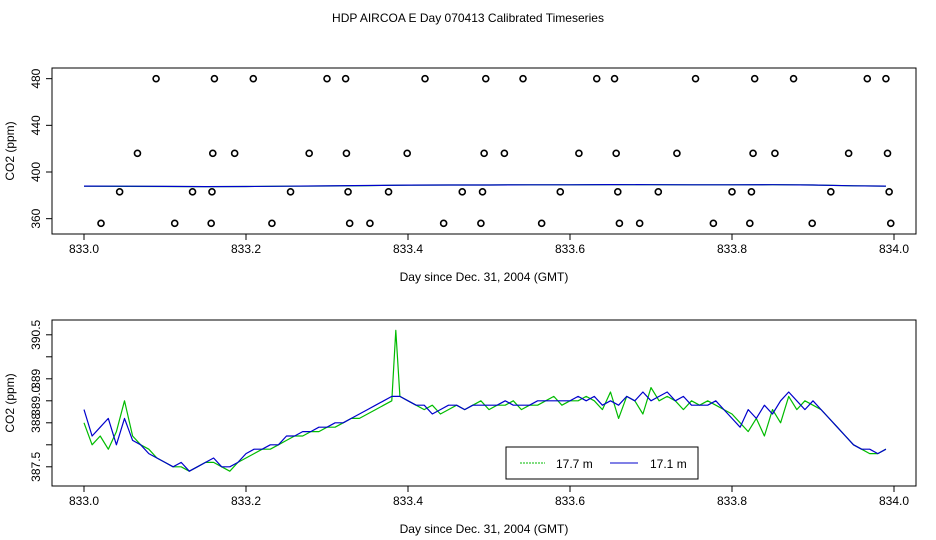 The image size is (936, 540). What do you see at coordinates (602, 463) in the screenshot?
I see `legend: 17.7 m 17.1 m` at bounding box center [602, 463].